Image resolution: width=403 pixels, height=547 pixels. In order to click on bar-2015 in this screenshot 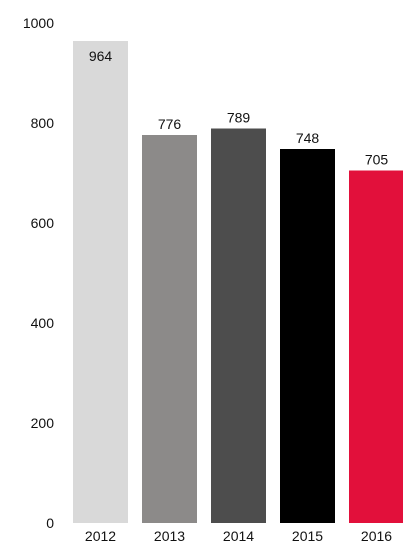, I will do `click(307, 336)`.